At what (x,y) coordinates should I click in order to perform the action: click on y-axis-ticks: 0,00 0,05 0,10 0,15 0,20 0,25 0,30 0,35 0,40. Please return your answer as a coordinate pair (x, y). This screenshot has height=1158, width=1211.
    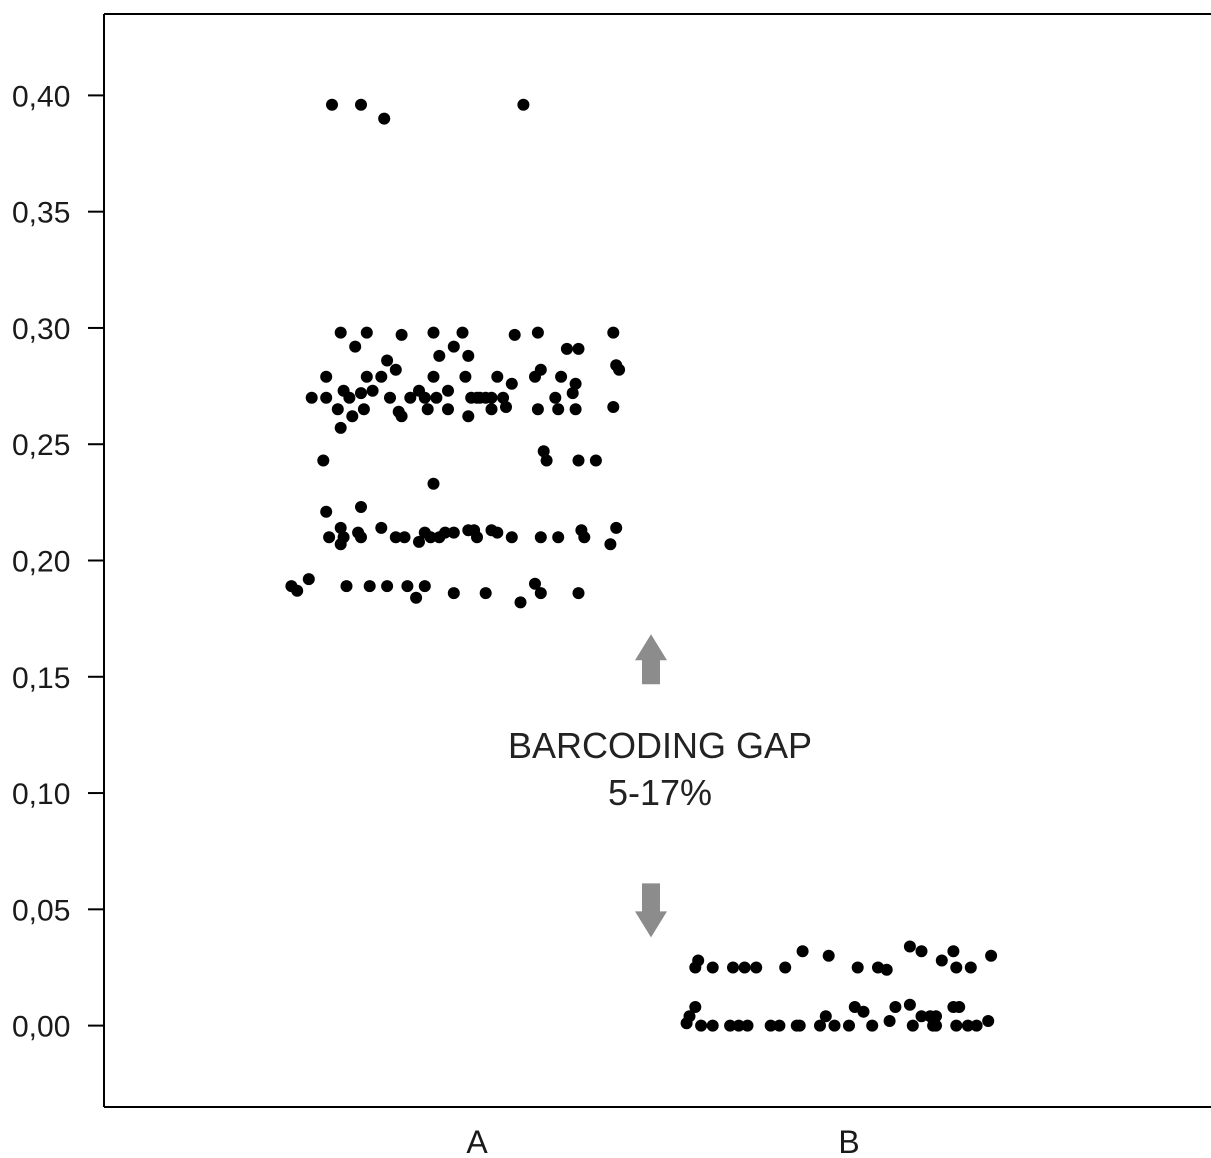
    Looking at the image, I should click on (58, 562).